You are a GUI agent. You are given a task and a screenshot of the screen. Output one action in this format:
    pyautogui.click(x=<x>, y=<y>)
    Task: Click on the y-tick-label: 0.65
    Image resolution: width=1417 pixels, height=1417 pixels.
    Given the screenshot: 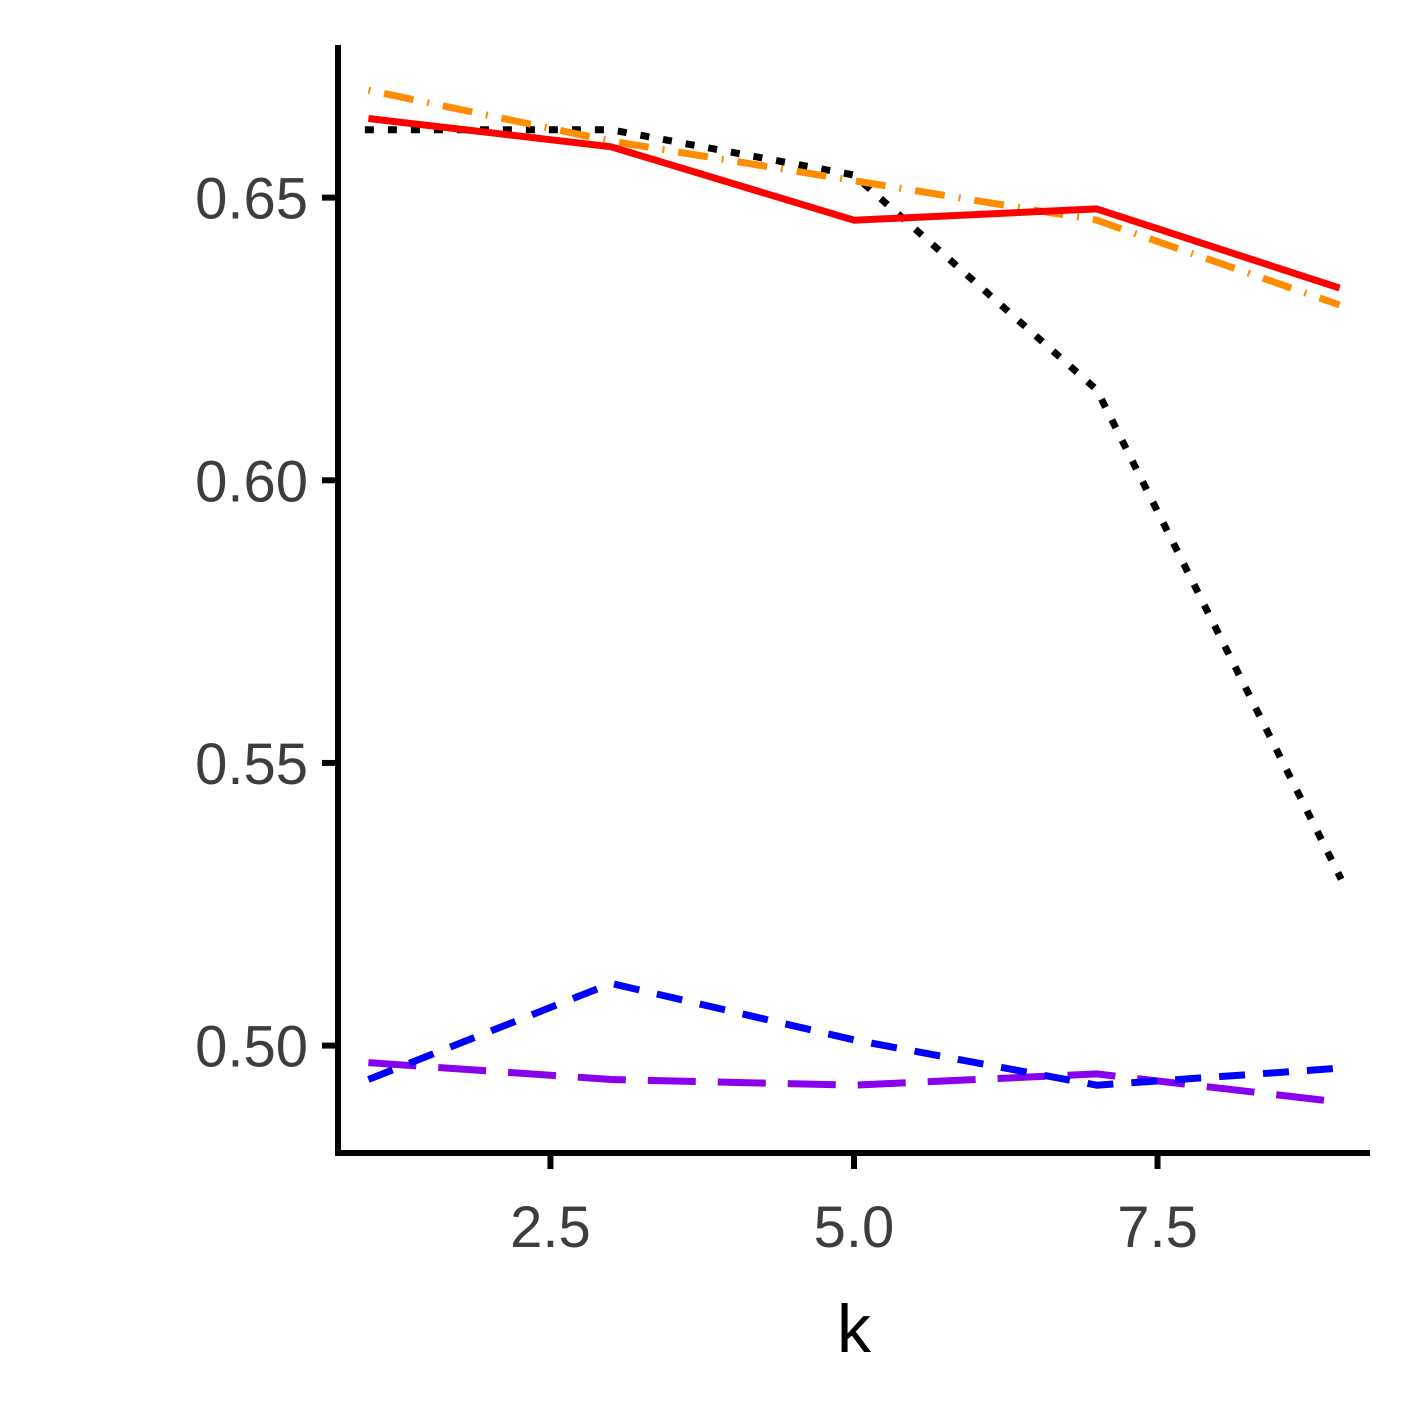 What is the action you would take?
    pyautogui.click(x=251, y=199)
    